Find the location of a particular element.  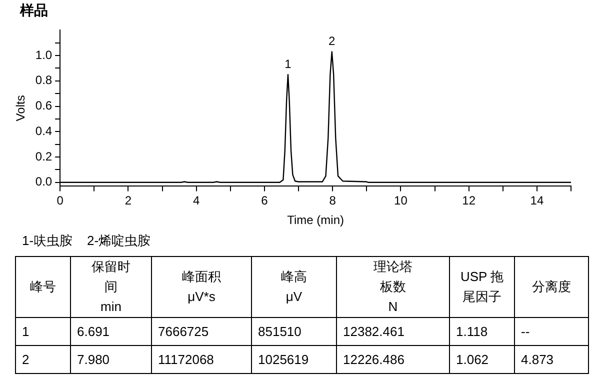

x-tick-label: 12 is located at coordinates (469, 201).